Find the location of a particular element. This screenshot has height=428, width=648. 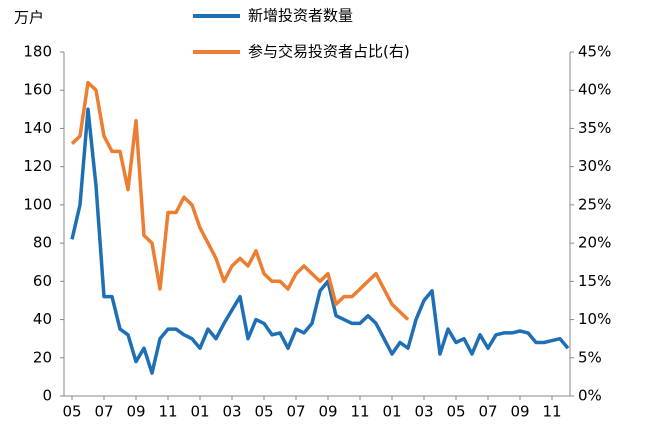

y-tick-label: 20 is located at coordinates (42, 357).